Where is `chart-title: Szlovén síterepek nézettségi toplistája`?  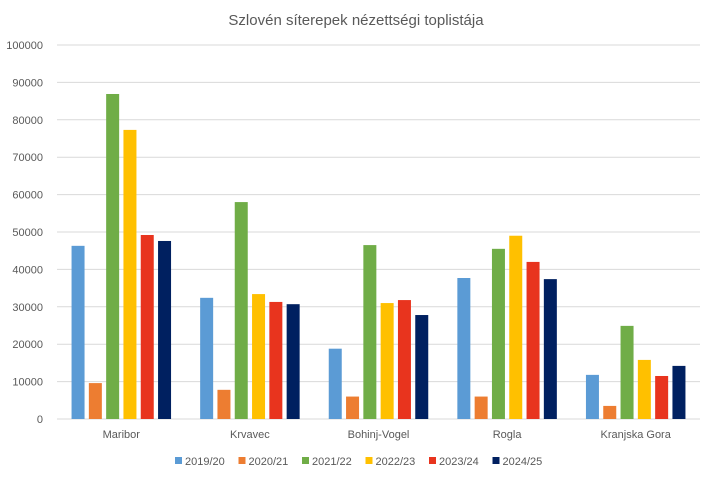 chart-title: Szlovén síterepek nézettségi toplistája is located at coordinates (356, 20).